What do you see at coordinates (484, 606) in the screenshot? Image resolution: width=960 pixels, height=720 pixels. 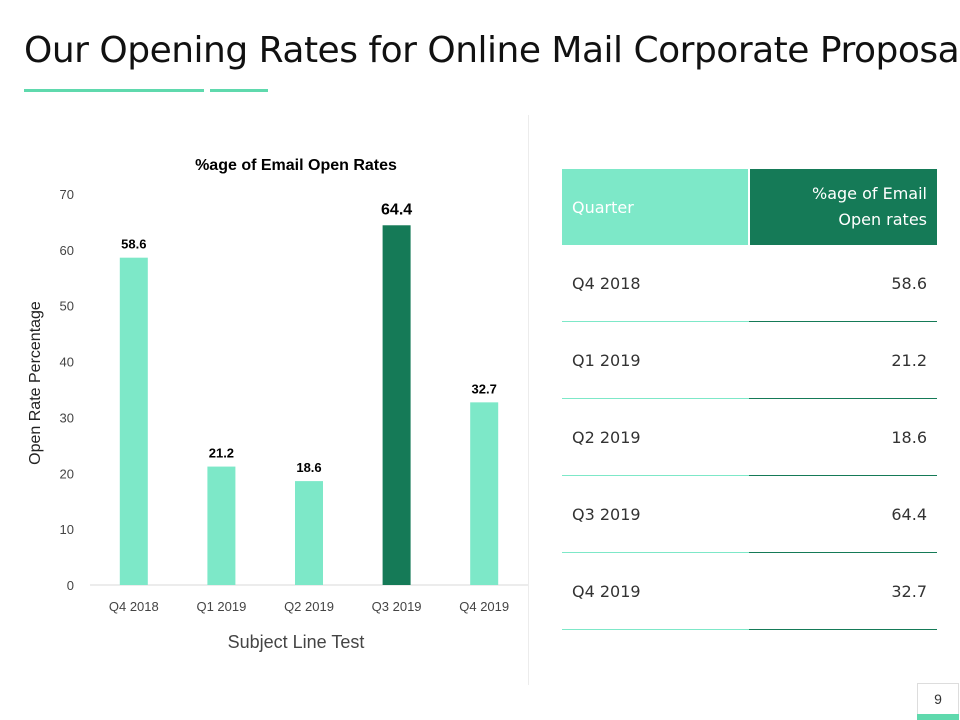 I see `x-tick-label: Q4 2019` at bounding box center [484, 606].